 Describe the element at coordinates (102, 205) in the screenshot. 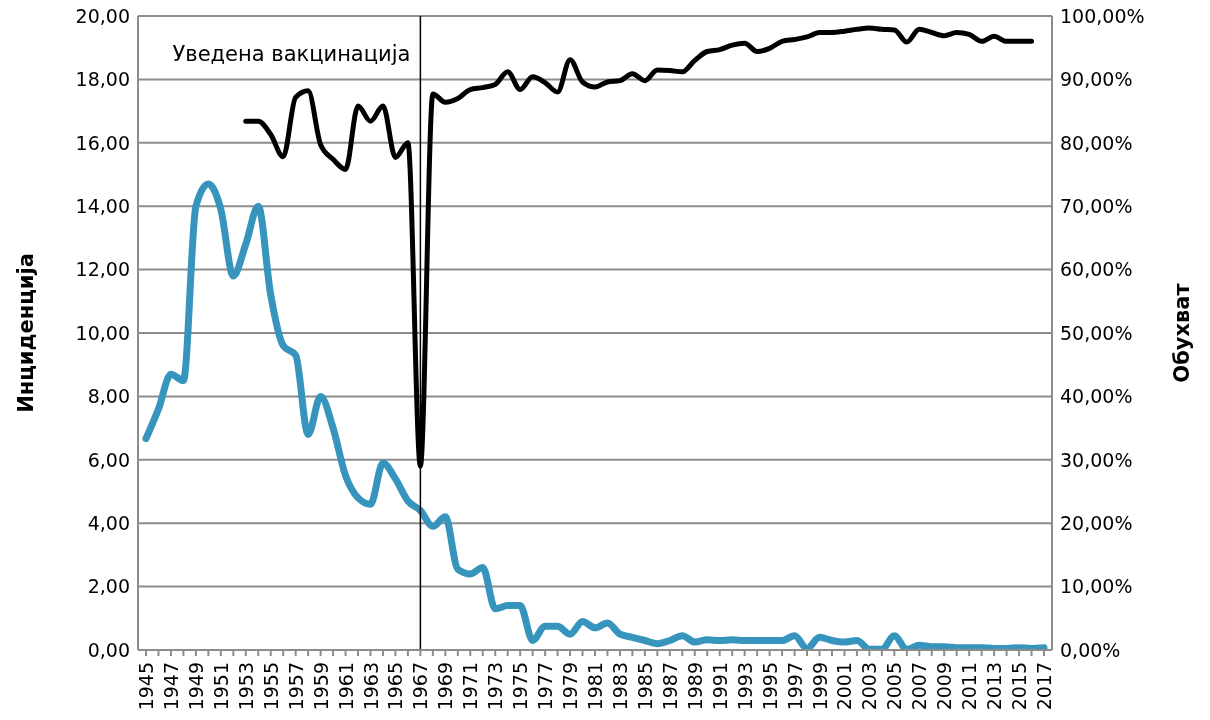

I see `y-tick-label: 14,00` at that location.